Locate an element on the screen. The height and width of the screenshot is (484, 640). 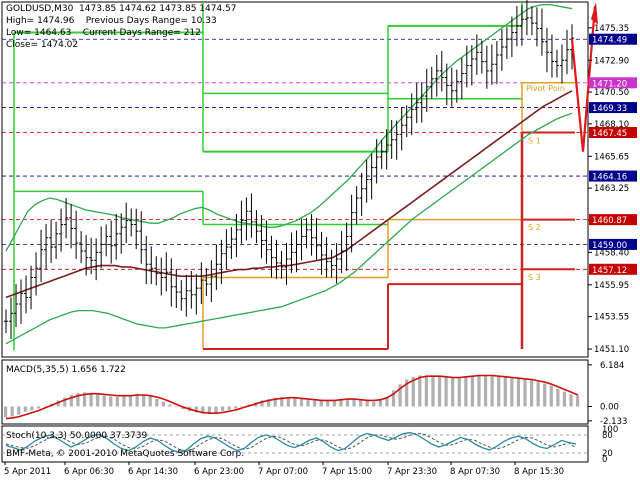
stoch-panel-frame is located at coordinates (295, 444).